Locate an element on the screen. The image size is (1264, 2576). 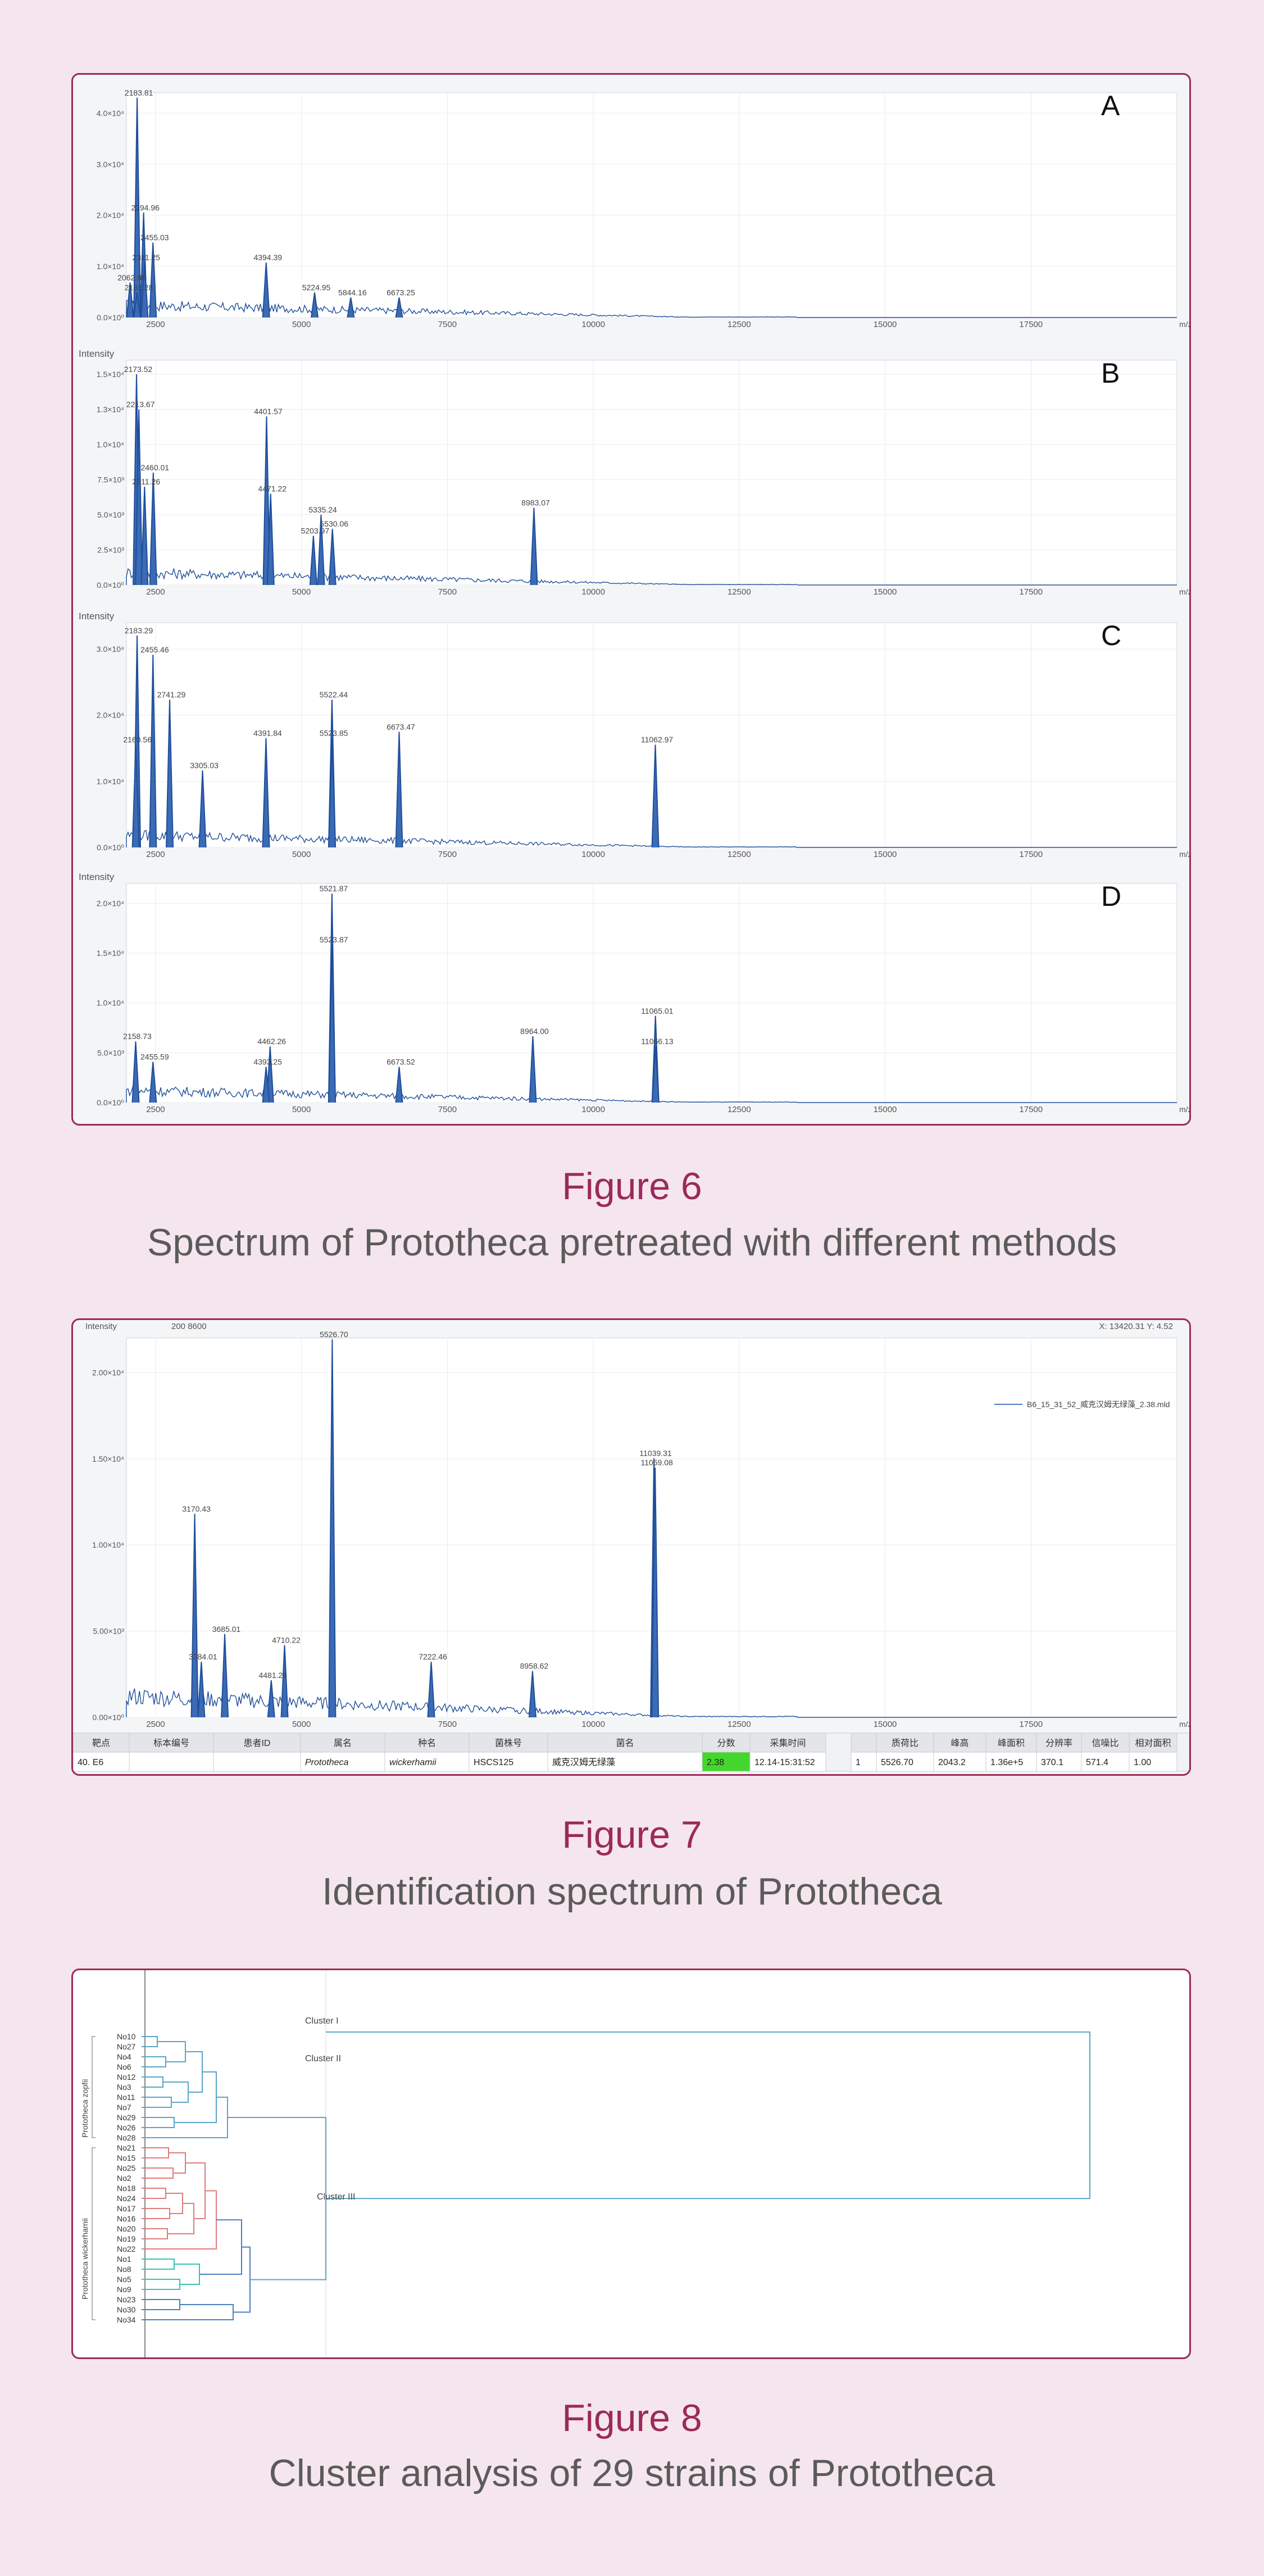
fig8-group-bracket-wickerhamii is located at coordinates (94, 2233).